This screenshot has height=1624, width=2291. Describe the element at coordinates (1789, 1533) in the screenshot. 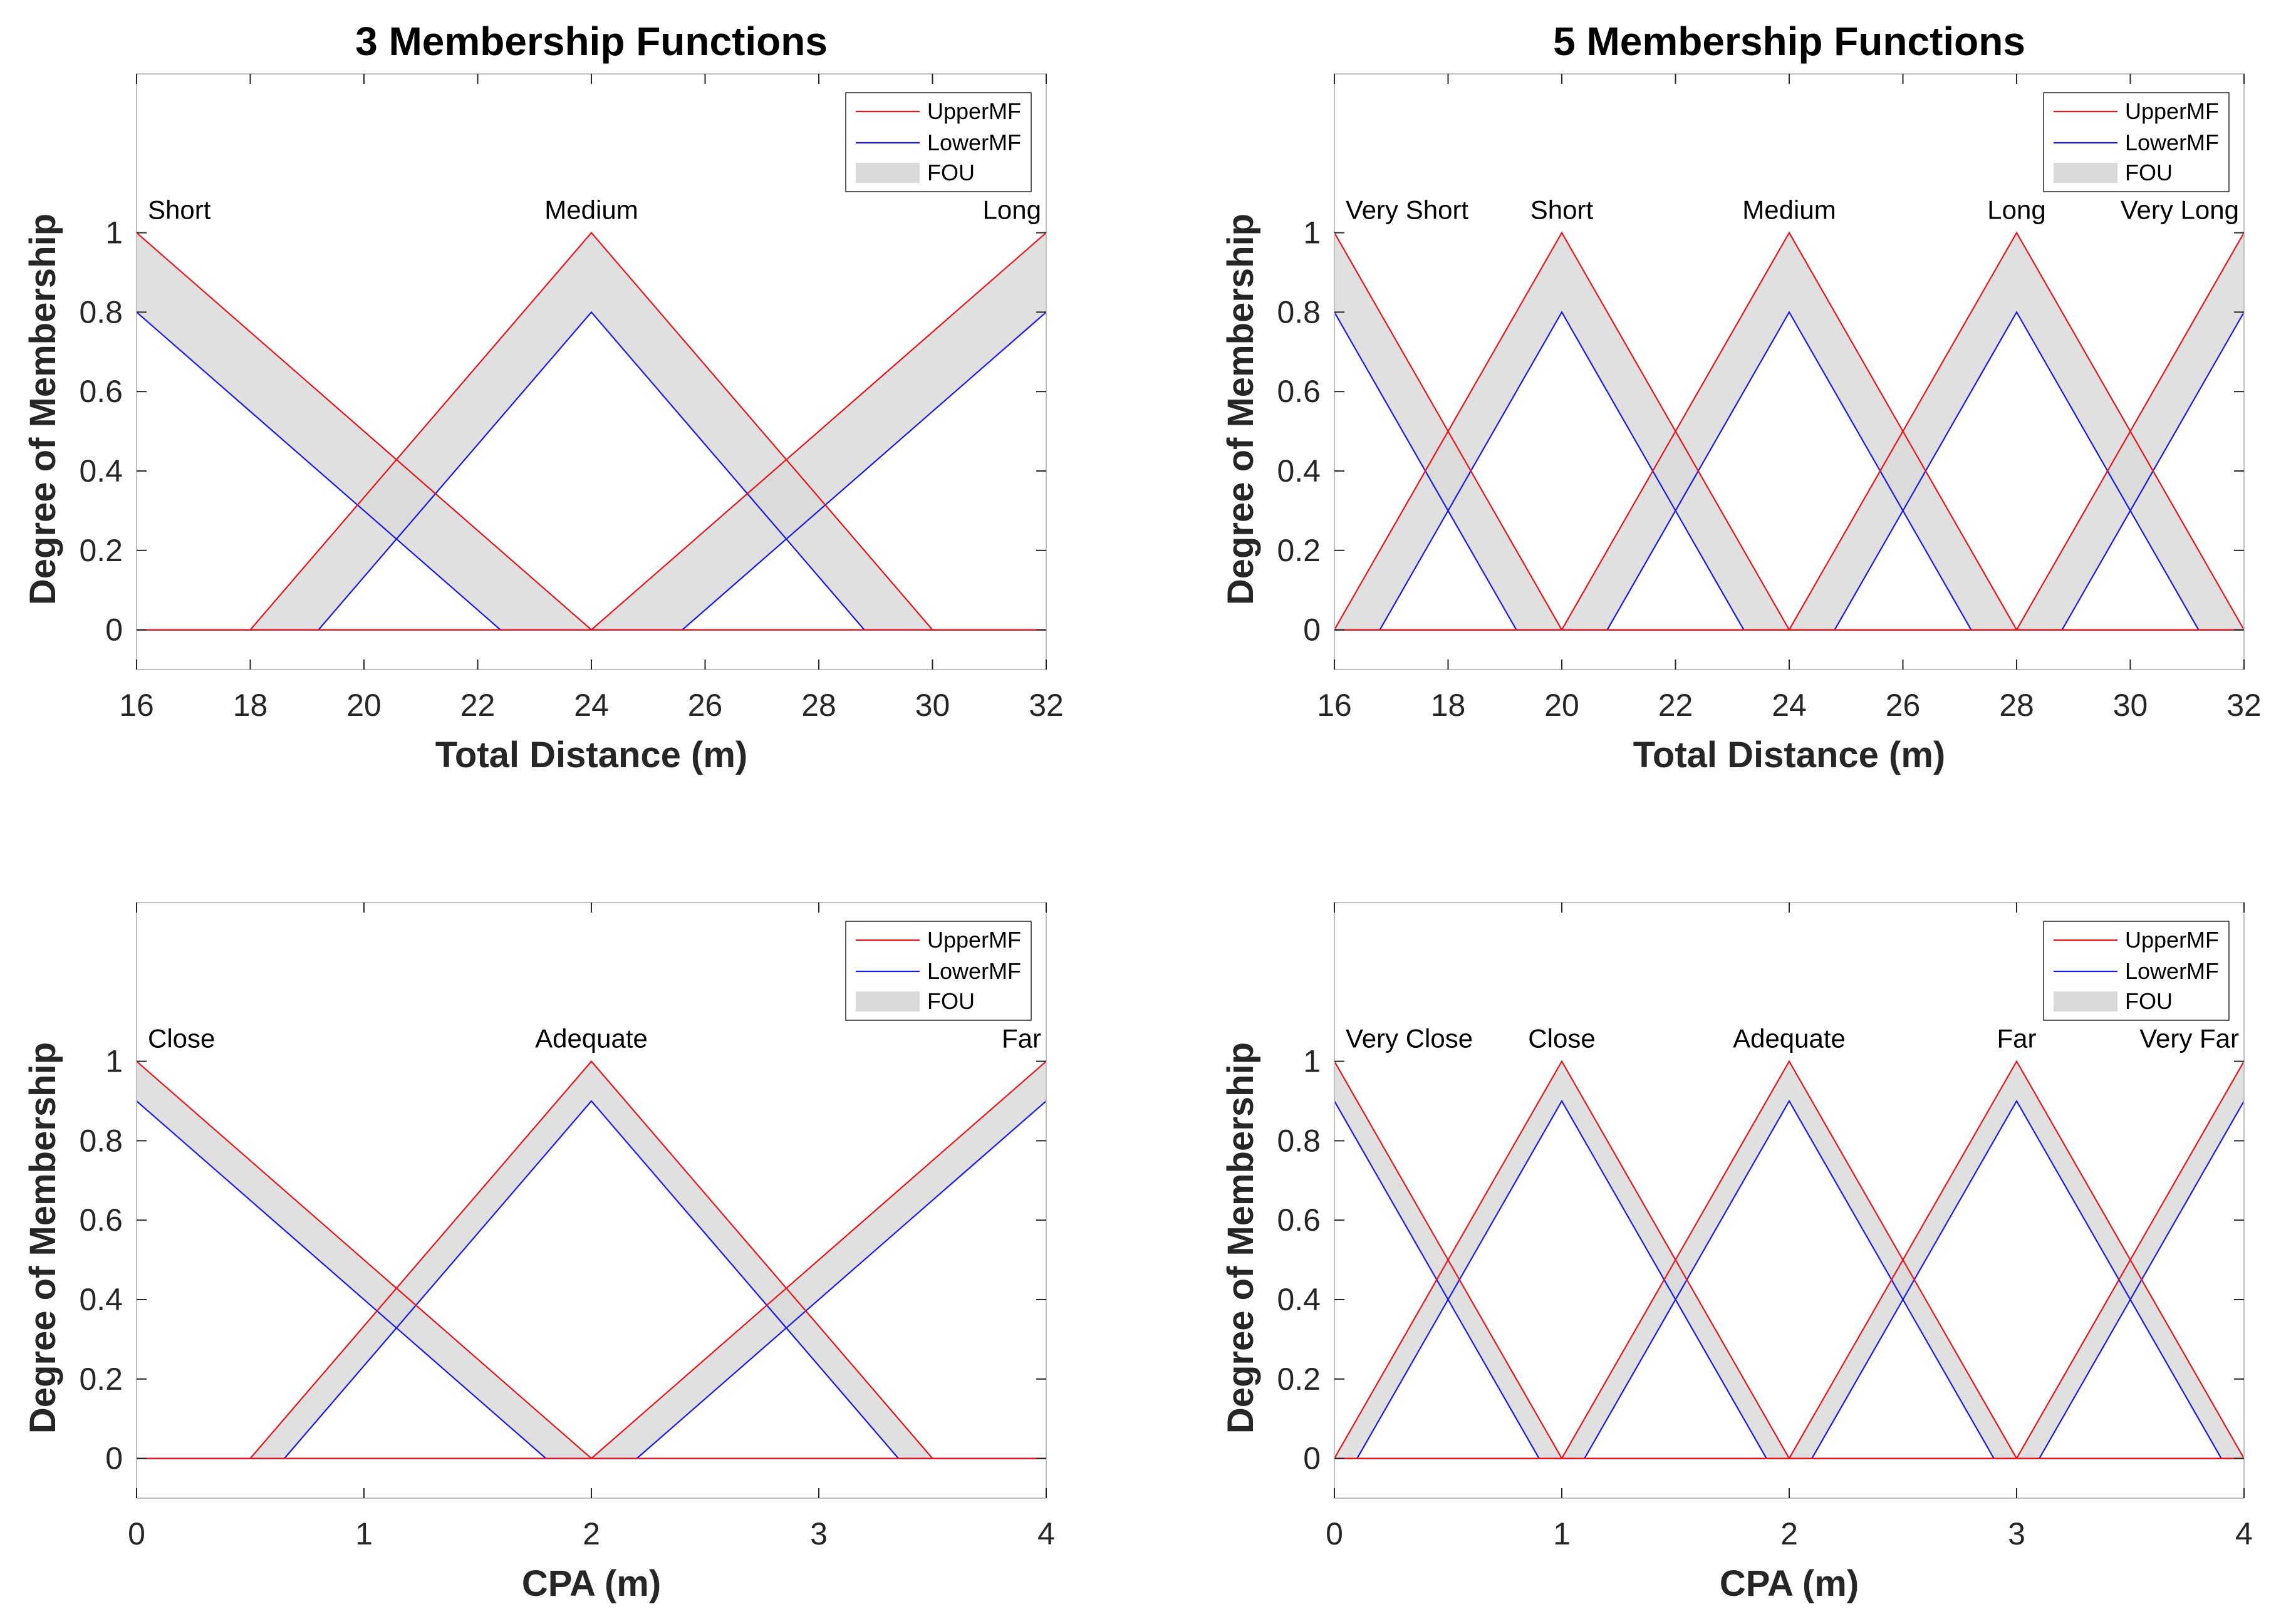

I see `x-tick-label: 2` at that location.